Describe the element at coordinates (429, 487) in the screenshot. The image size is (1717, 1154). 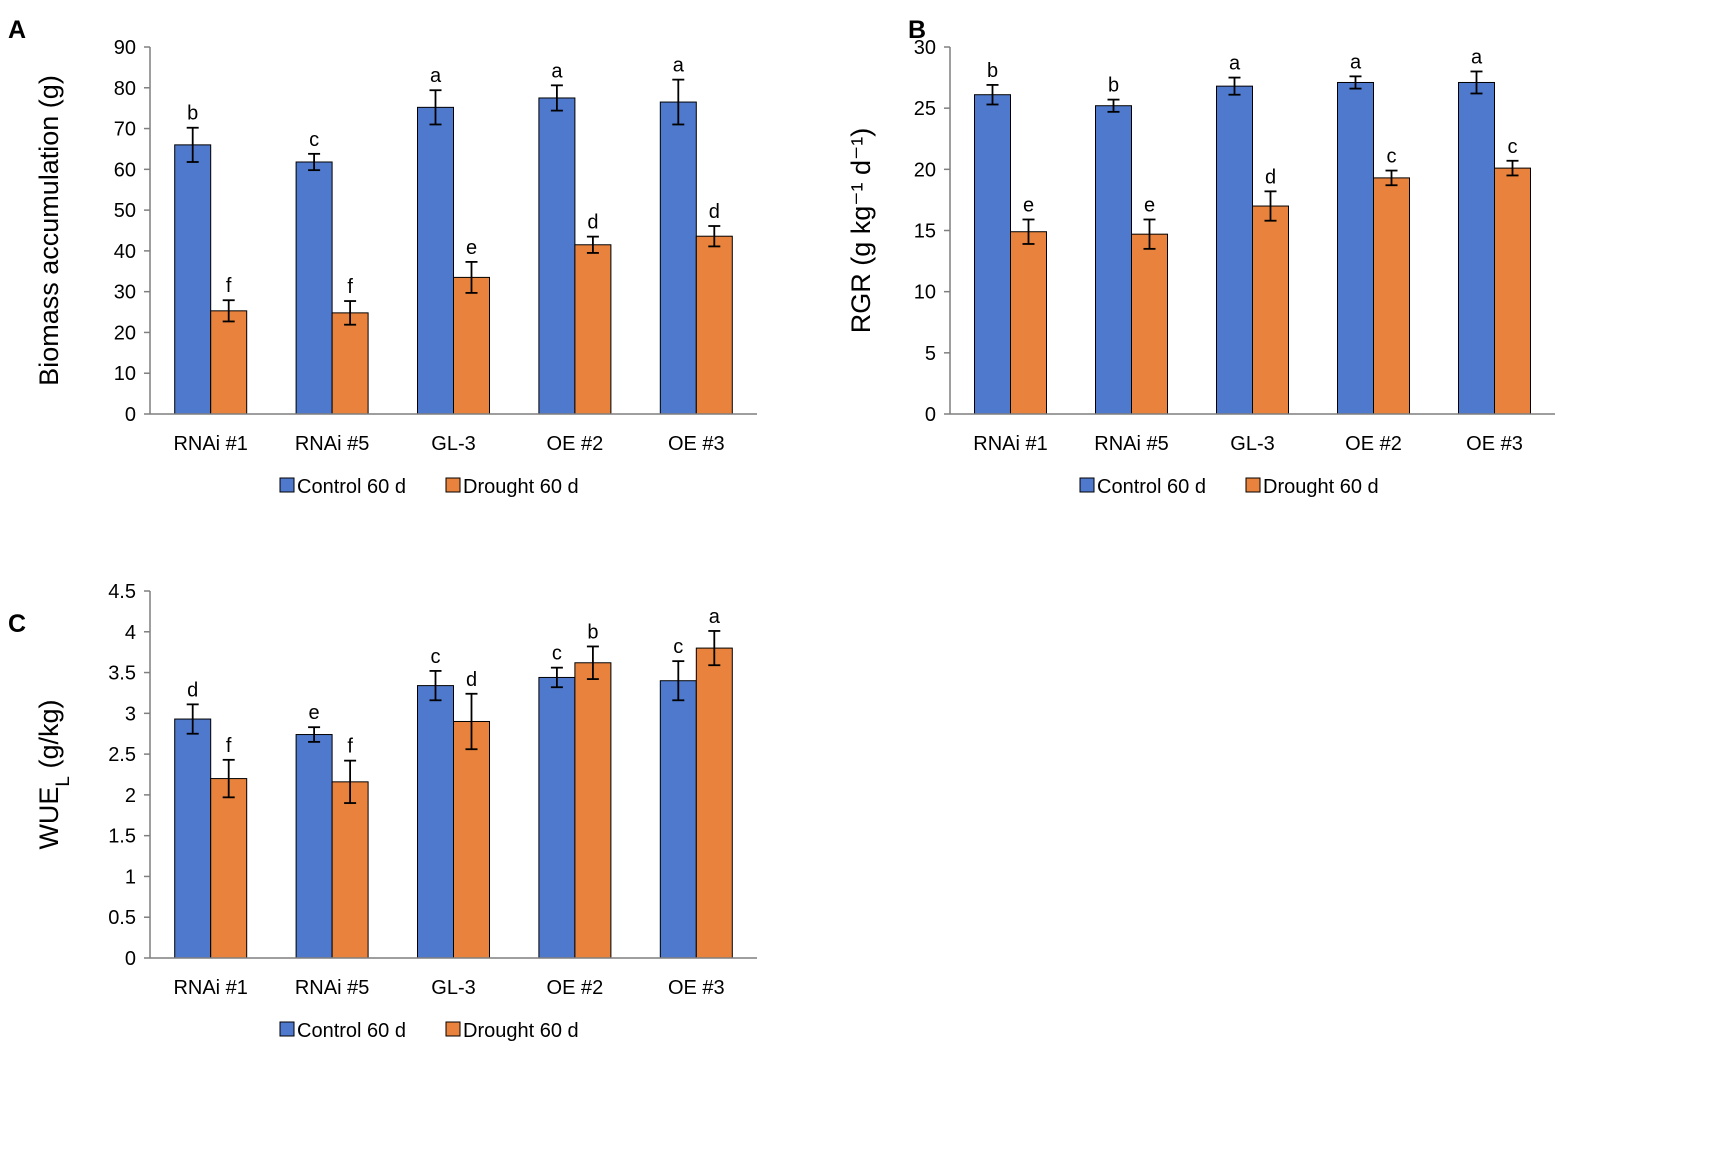
I see `legend: Control 60 d Drought 60 d` at that location.